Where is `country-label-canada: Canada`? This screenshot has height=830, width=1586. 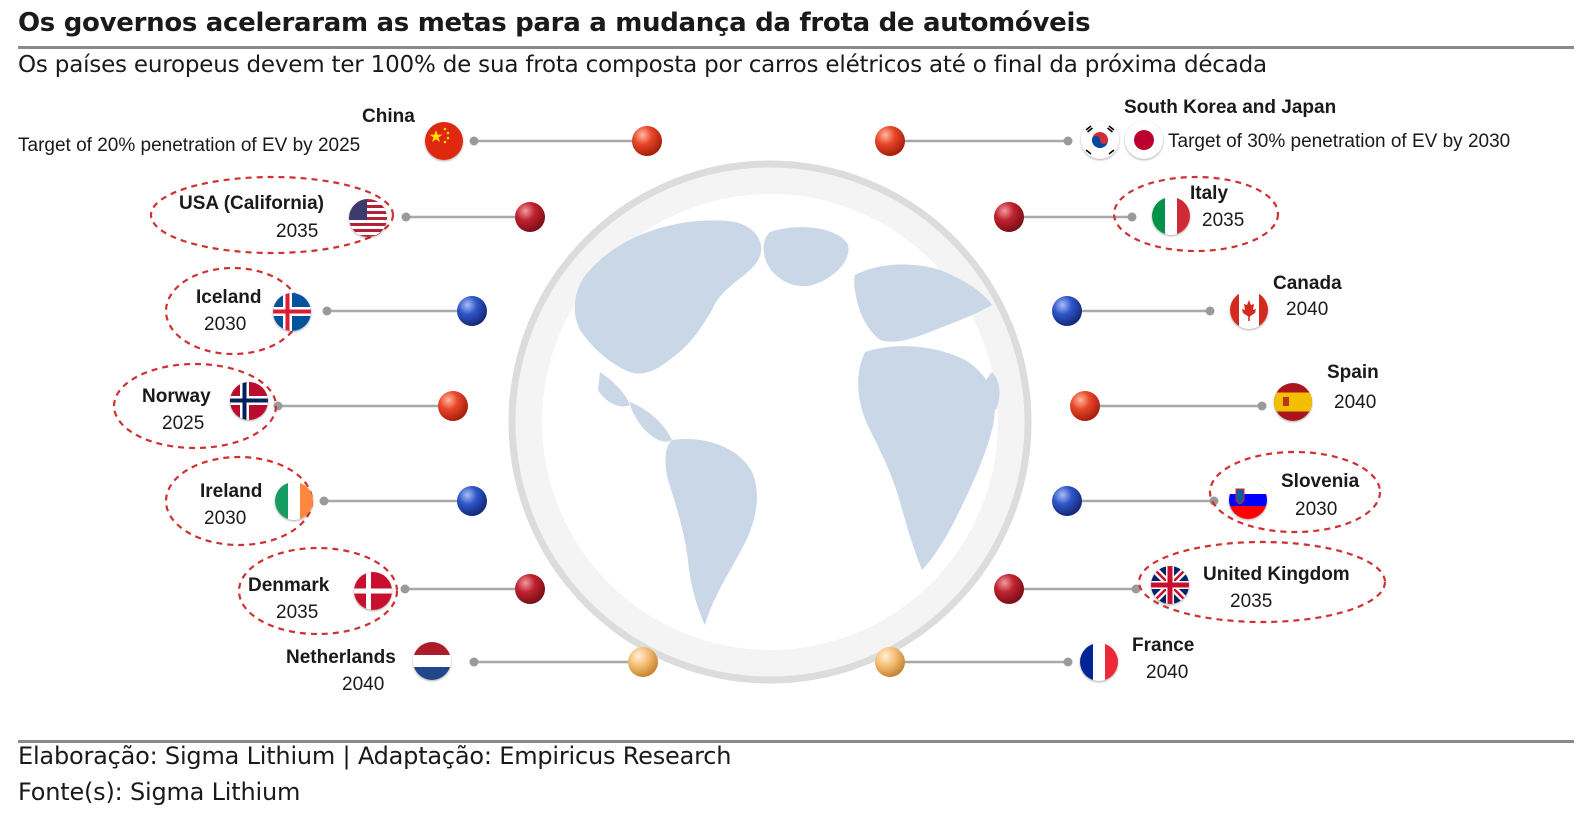 country-label-canada: Canada is located at coordinates (1307, 283).